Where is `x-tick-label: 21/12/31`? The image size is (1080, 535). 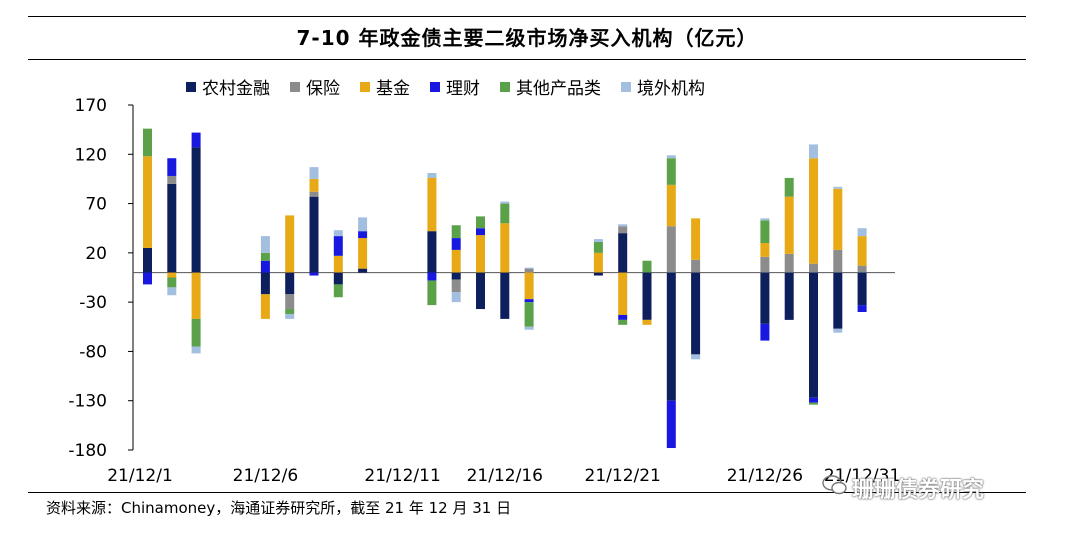
x-tick-label: 21/12/31 is located at coordinates (862, 476).